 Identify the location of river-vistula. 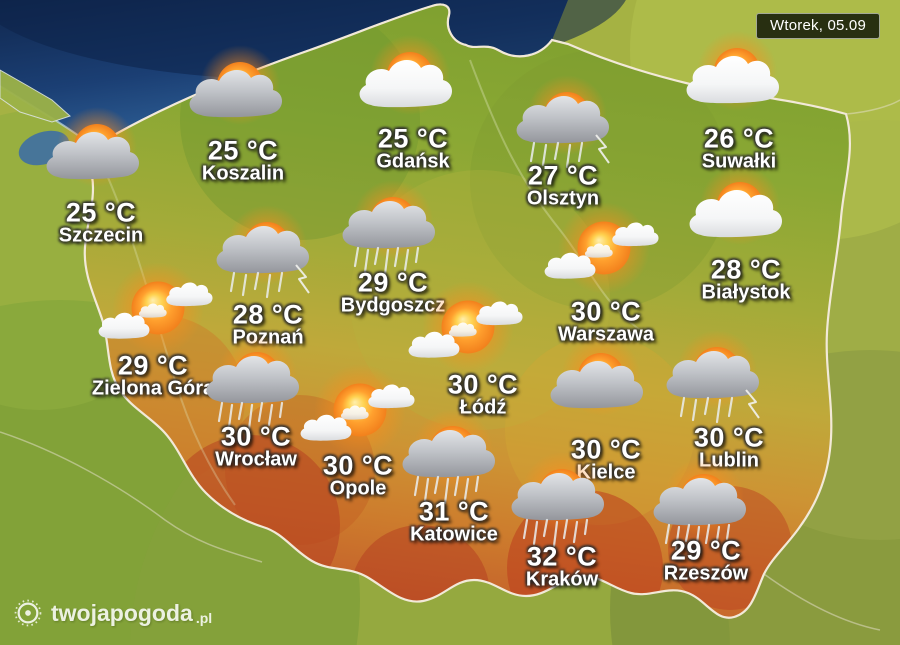
(555, 195).